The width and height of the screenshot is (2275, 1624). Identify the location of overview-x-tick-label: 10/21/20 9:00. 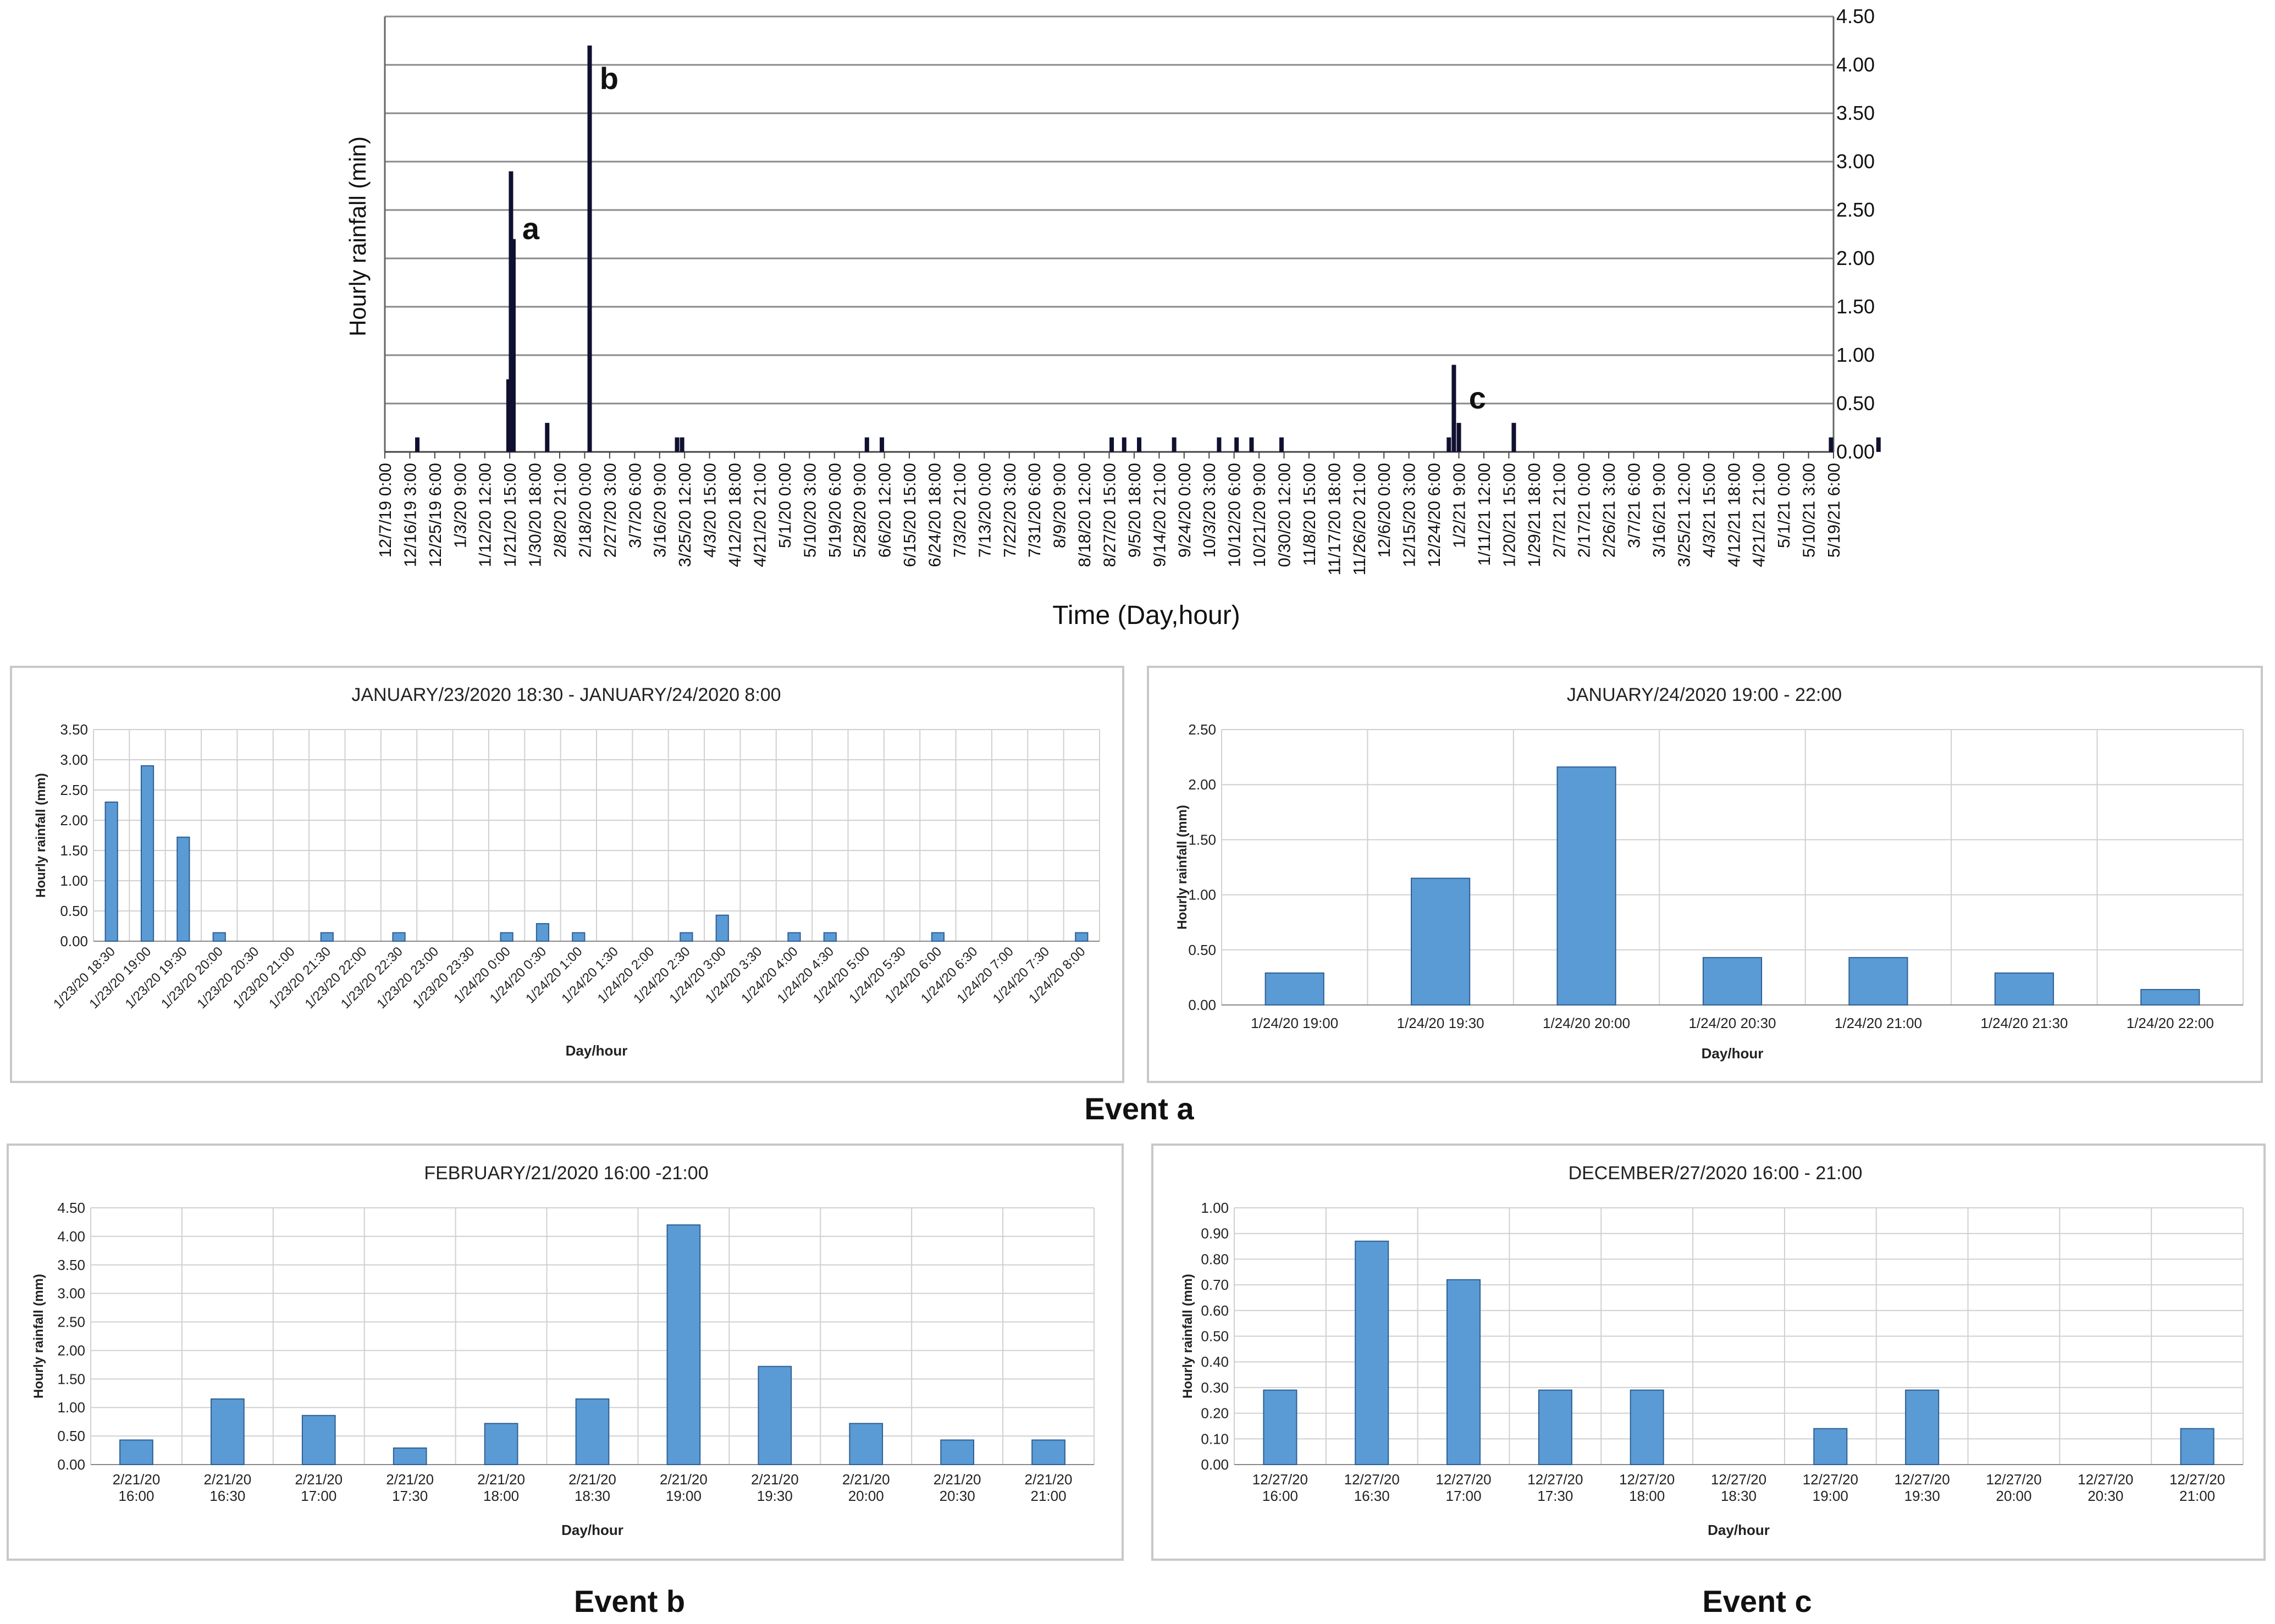
(1260, 515).